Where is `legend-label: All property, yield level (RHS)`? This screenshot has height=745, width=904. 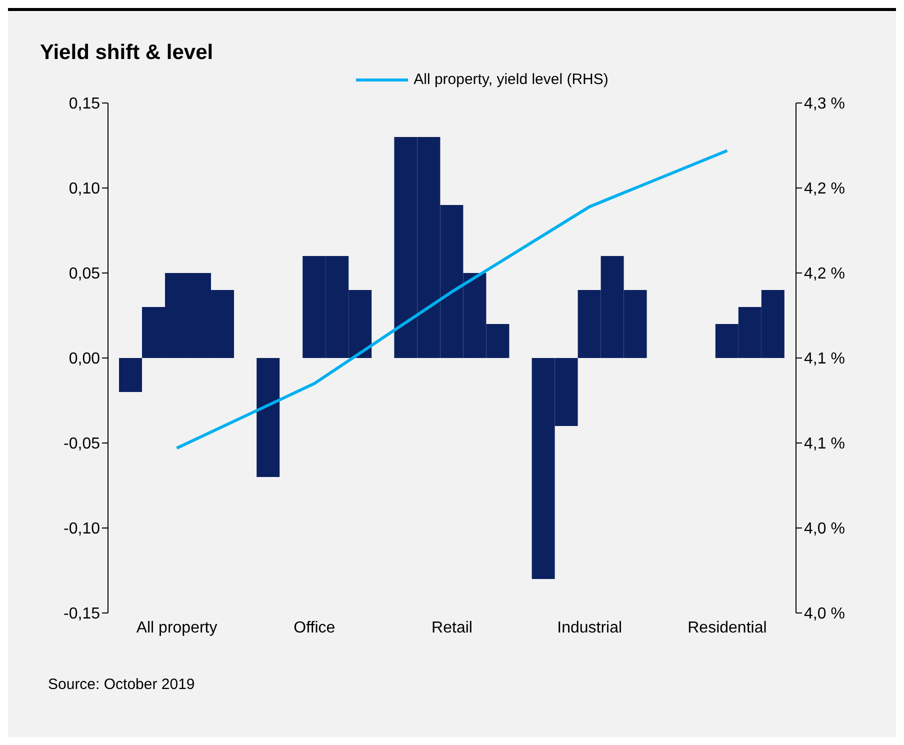
legend-label: All property, yield level (RHS) is located at coordinates (511, 79).